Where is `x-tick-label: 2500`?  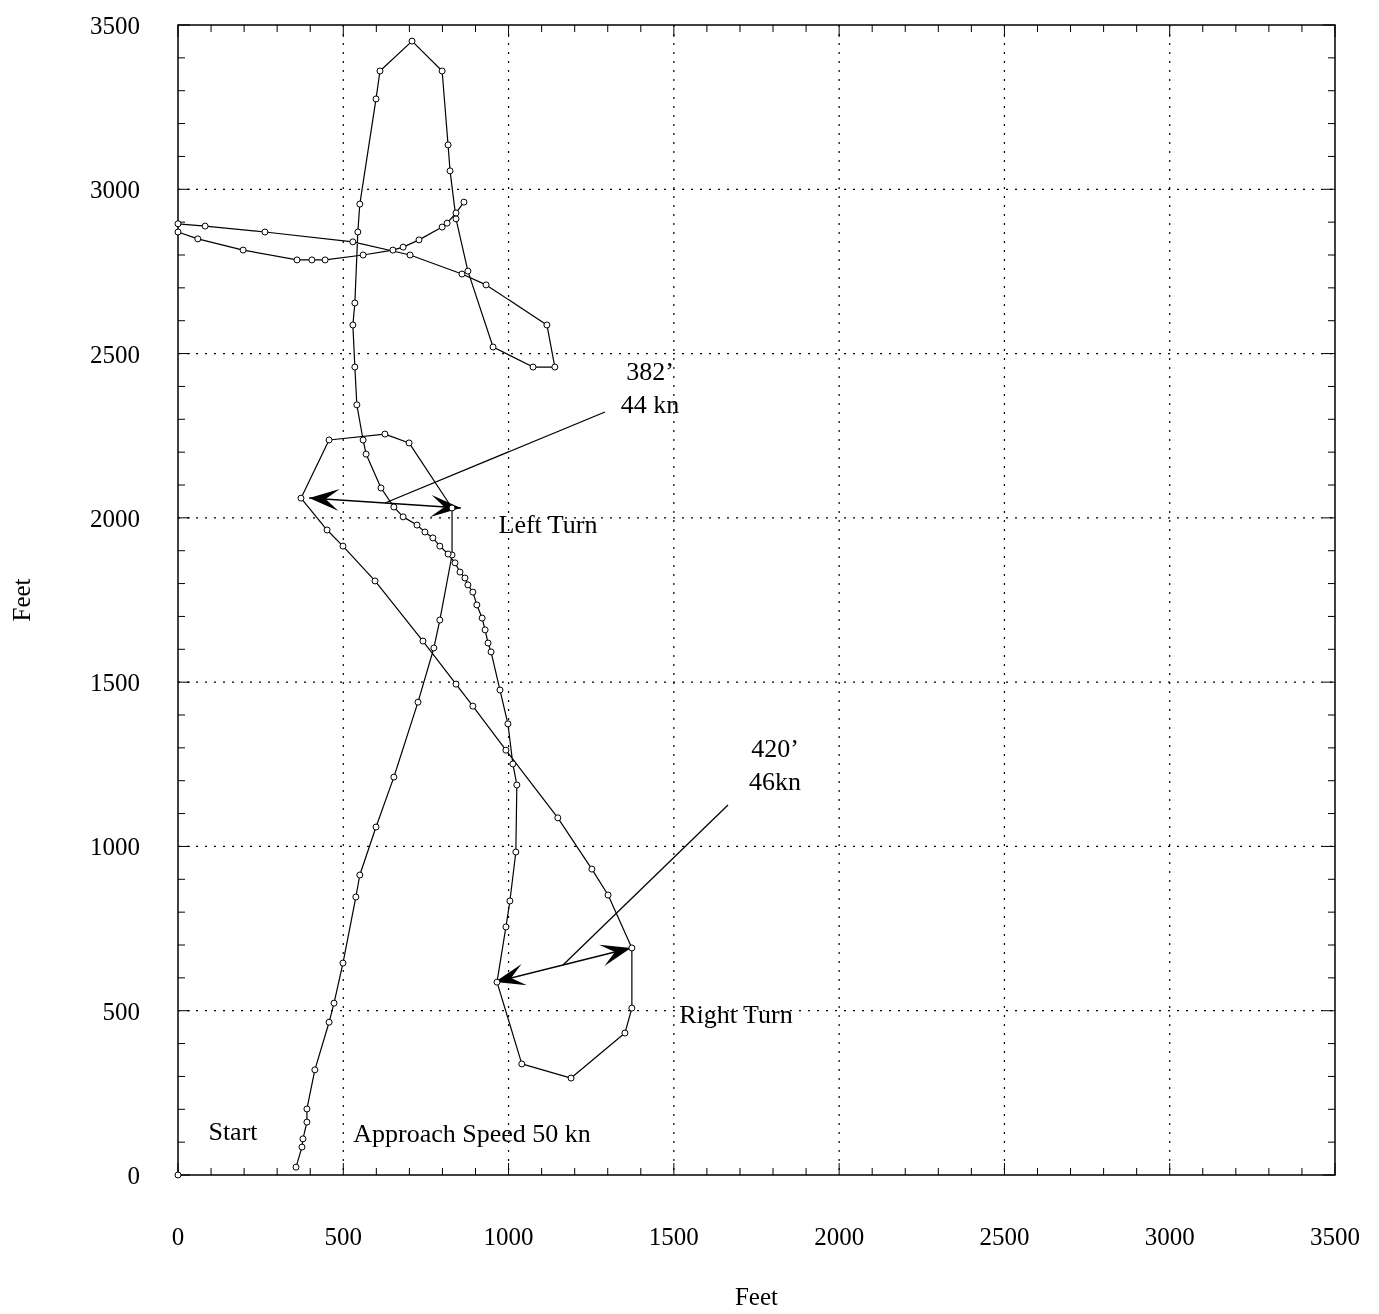 x-tick-label: 2500 is located at coordinates (1004, 1236).